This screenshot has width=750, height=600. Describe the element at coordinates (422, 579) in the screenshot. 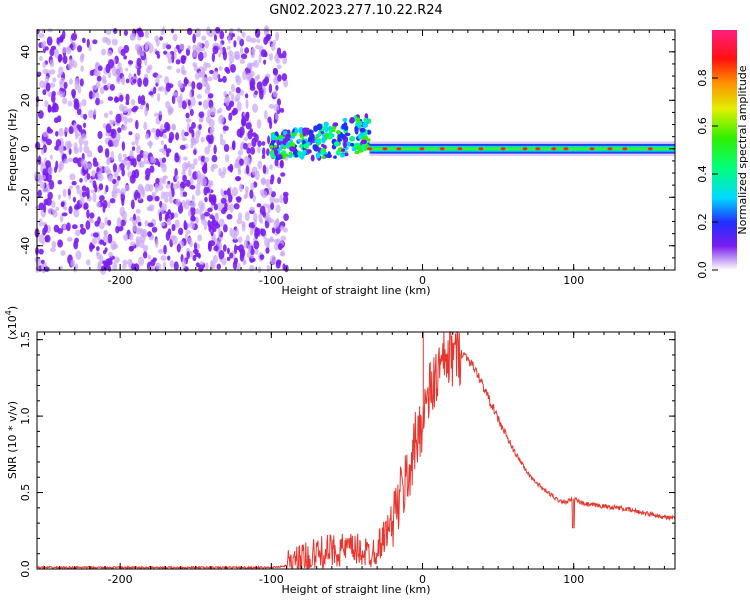

I see `x-tick-label: 0` at that location.